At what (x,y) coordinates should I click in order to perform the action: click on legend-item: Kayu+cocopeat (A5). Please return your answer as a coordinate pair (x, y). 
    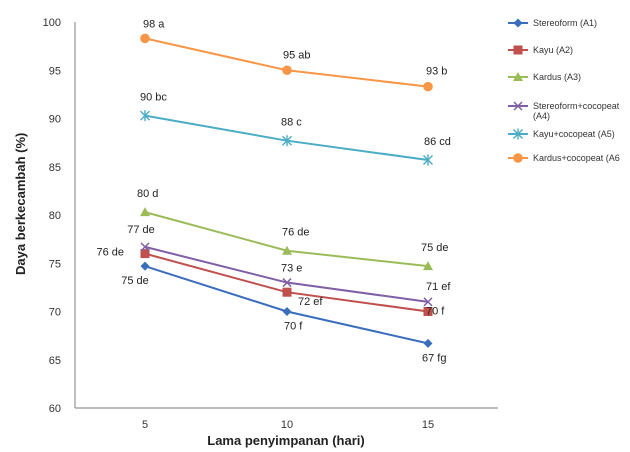
    Looking at the image, I should click on (561, 134).